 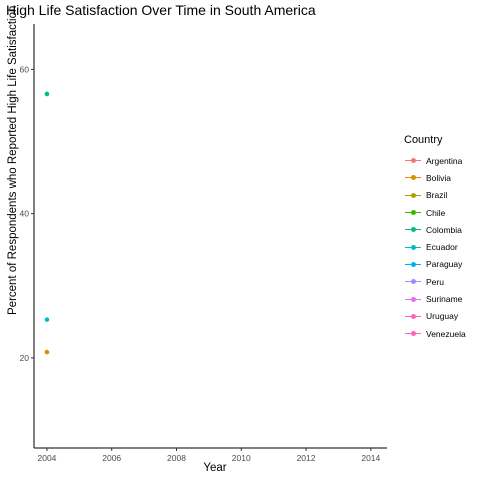 What do you see at coordinates (47, 94) in the screenshot?
I see `data-point-colombia` at bounding box center [47, 94].